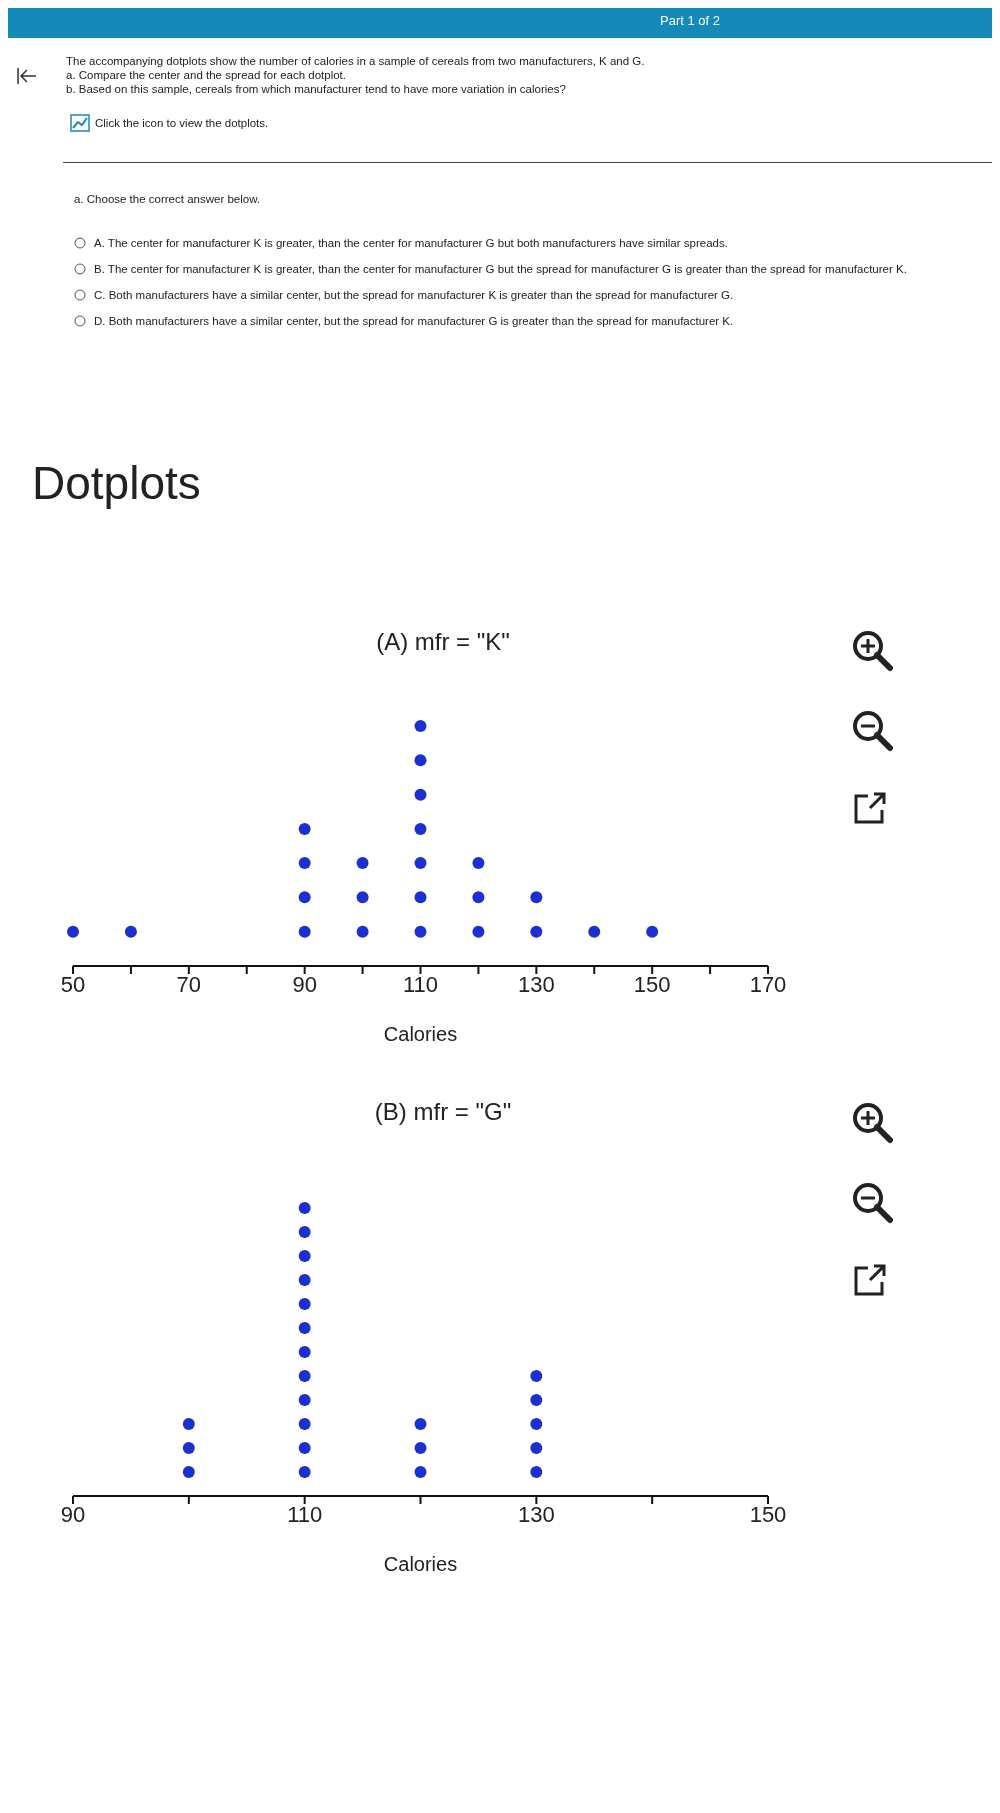 The image size is (1000, 1813). What do you see at coordinates (206, 75) in the screenshot?
I see `text: a. Compare the center and the spread for each dotplot.` at bounding box center [206, 75].